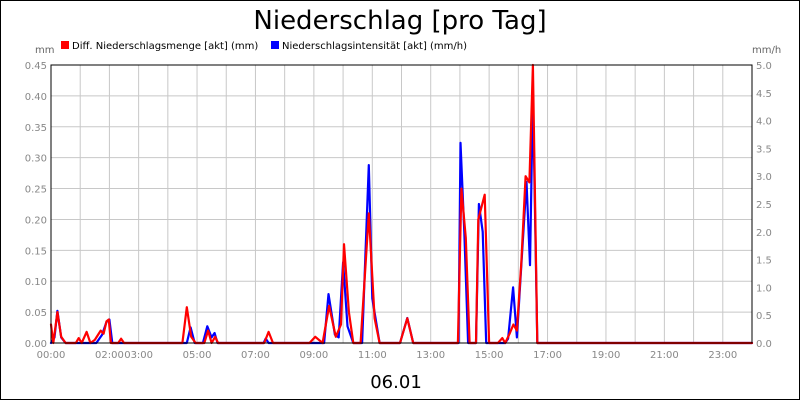 This screenshot has height=400, width=800. I want to click on legend-swatch-red, so click(65, 45).